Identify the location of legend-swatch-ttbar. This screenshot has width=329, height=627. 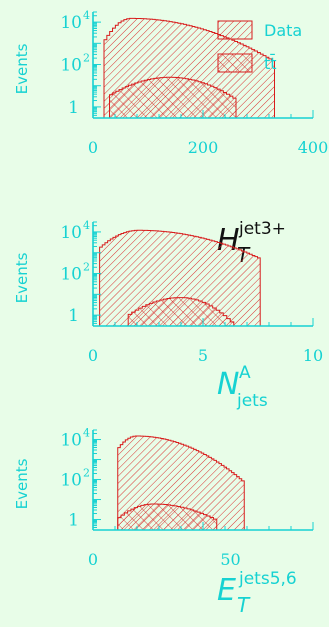
(235, 63).